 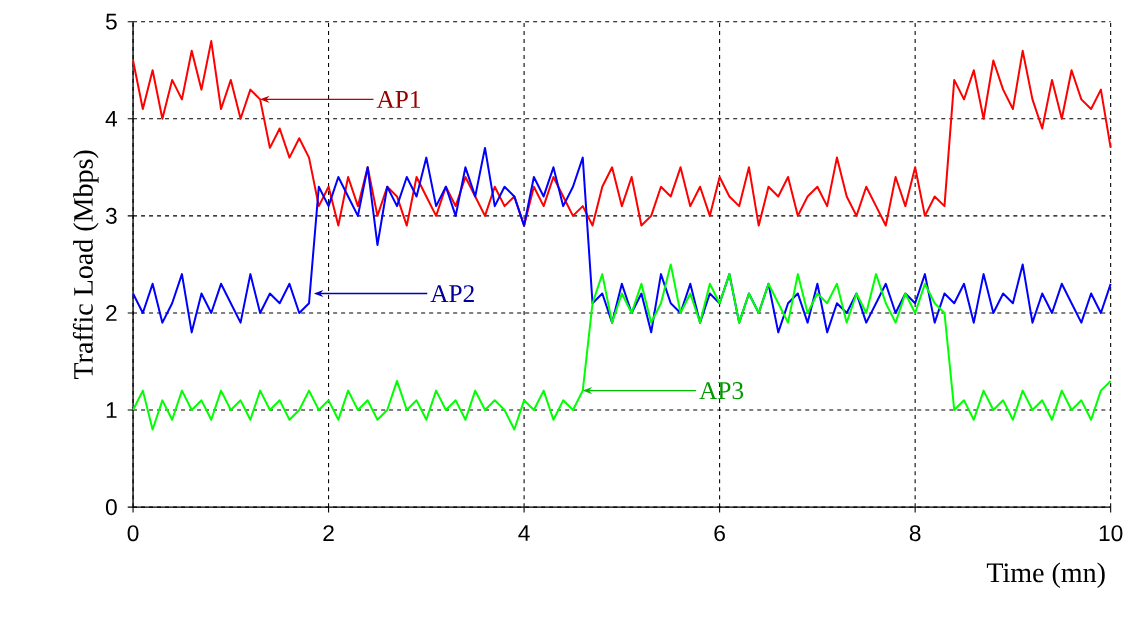 What do you see at coordinates (111, 410) in the screenshot?
I see `y-tick-label: 1` at bounding box center [111, 410].